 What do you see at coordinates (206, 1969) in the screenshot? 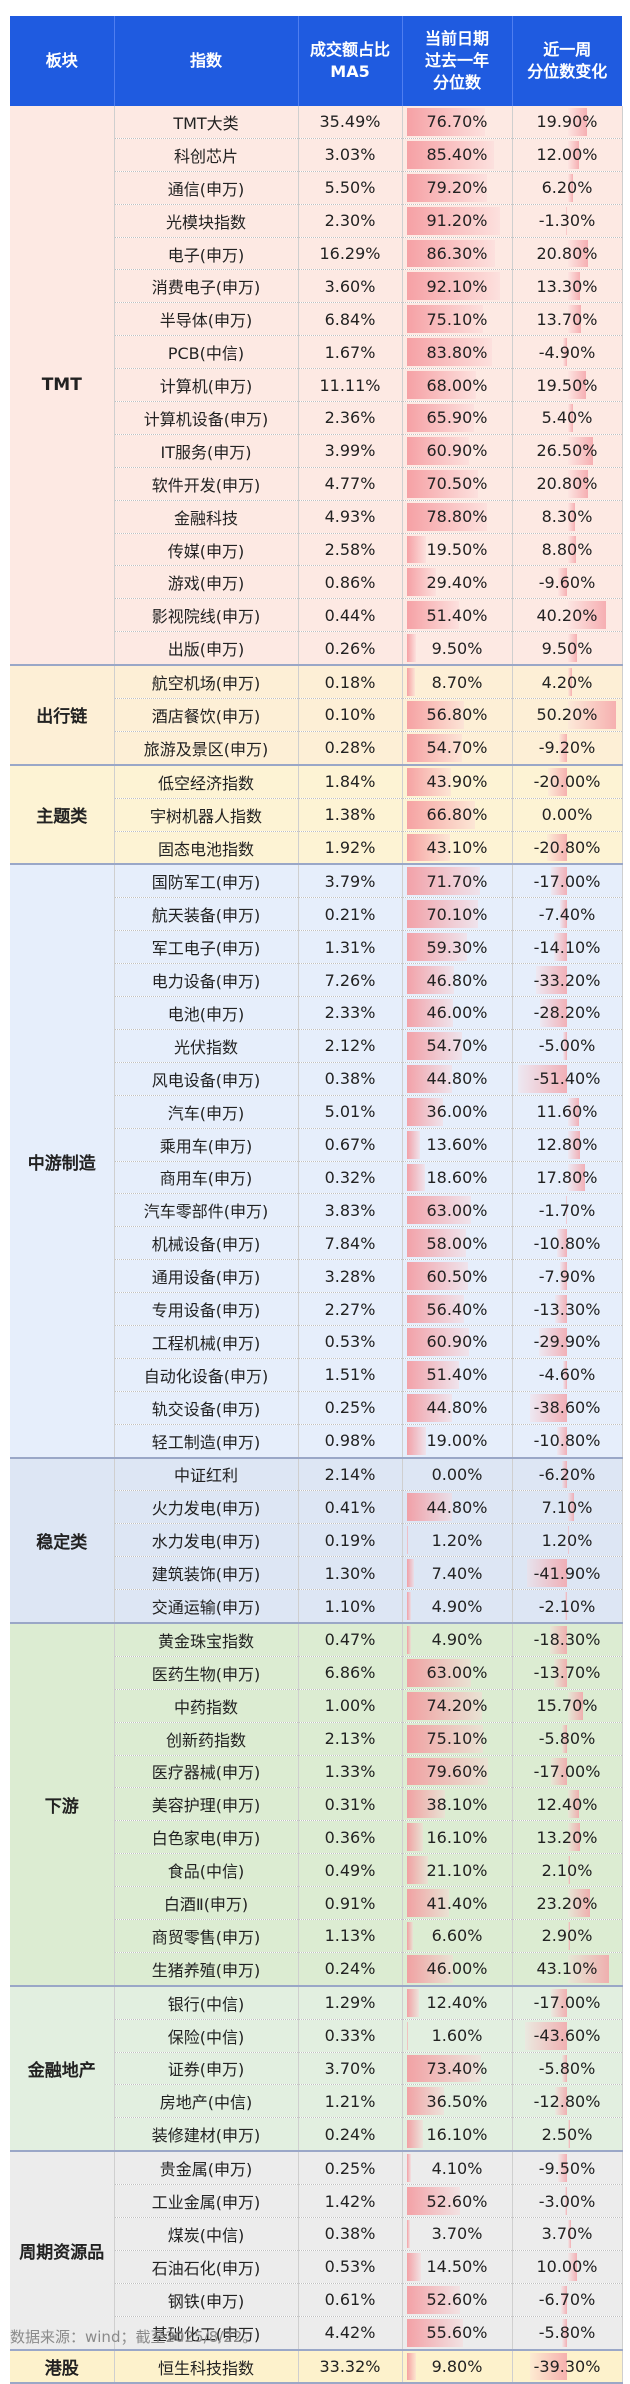
I see `index-name: 生猪养殖(申万)` at bounding box center [206, 1969].